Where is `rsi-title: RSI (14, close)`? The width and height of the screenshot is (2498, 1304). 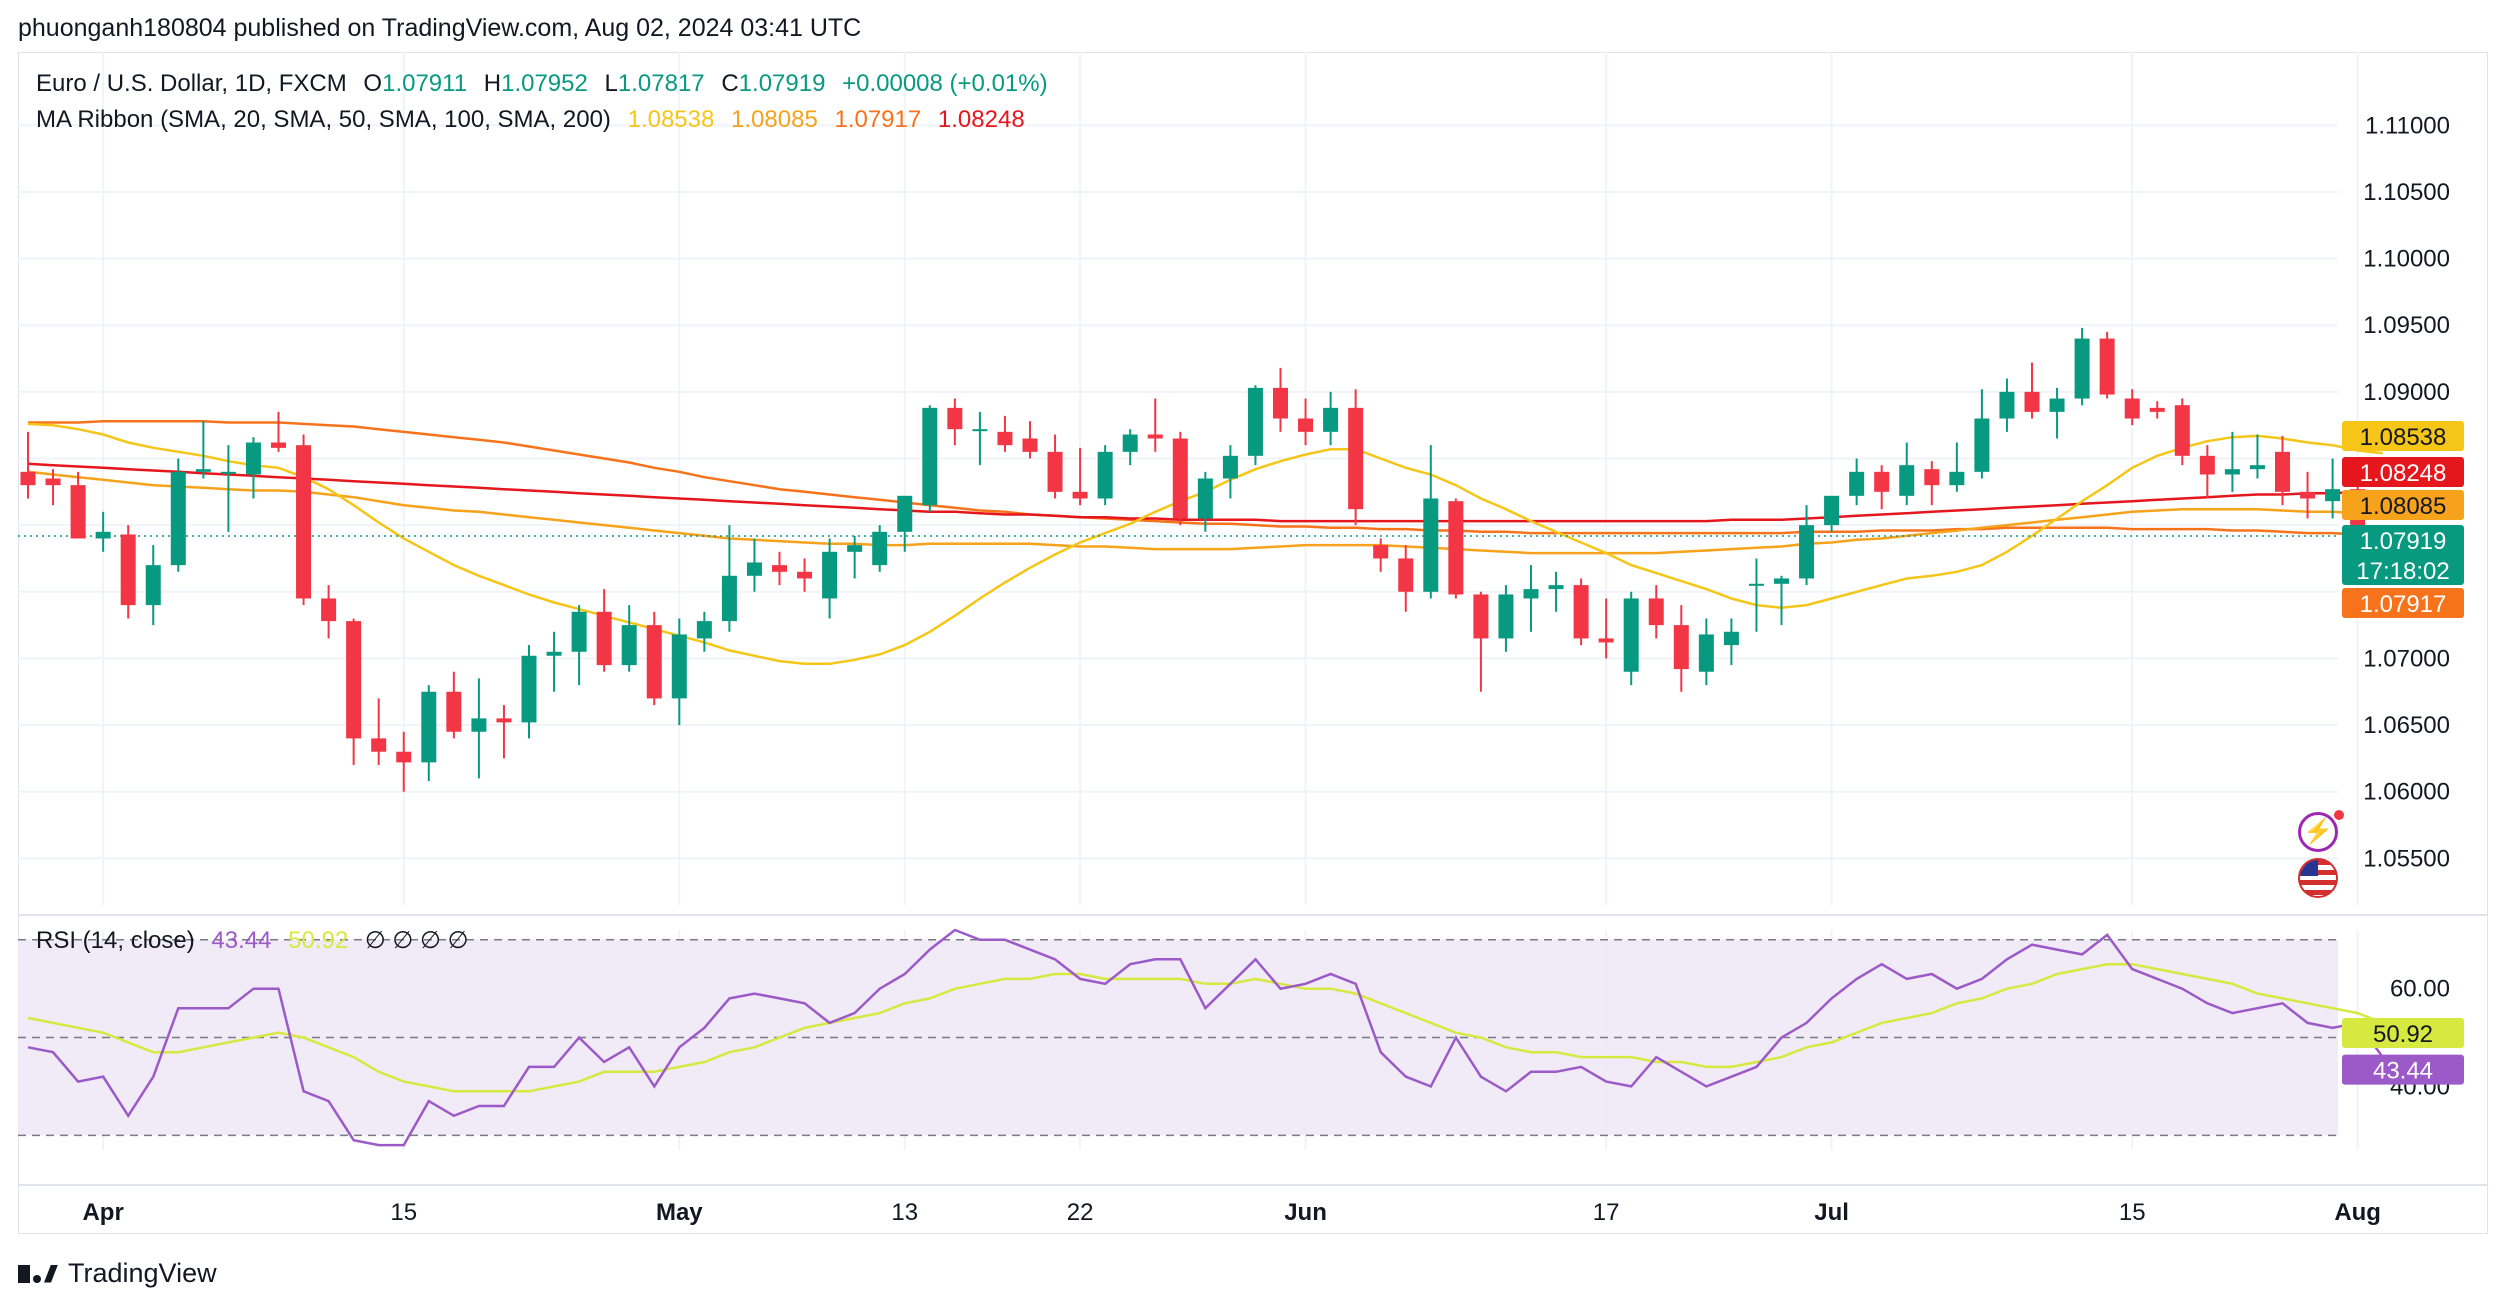
rsi-title: RSI (14, close) is located at coordinates (115, 940).